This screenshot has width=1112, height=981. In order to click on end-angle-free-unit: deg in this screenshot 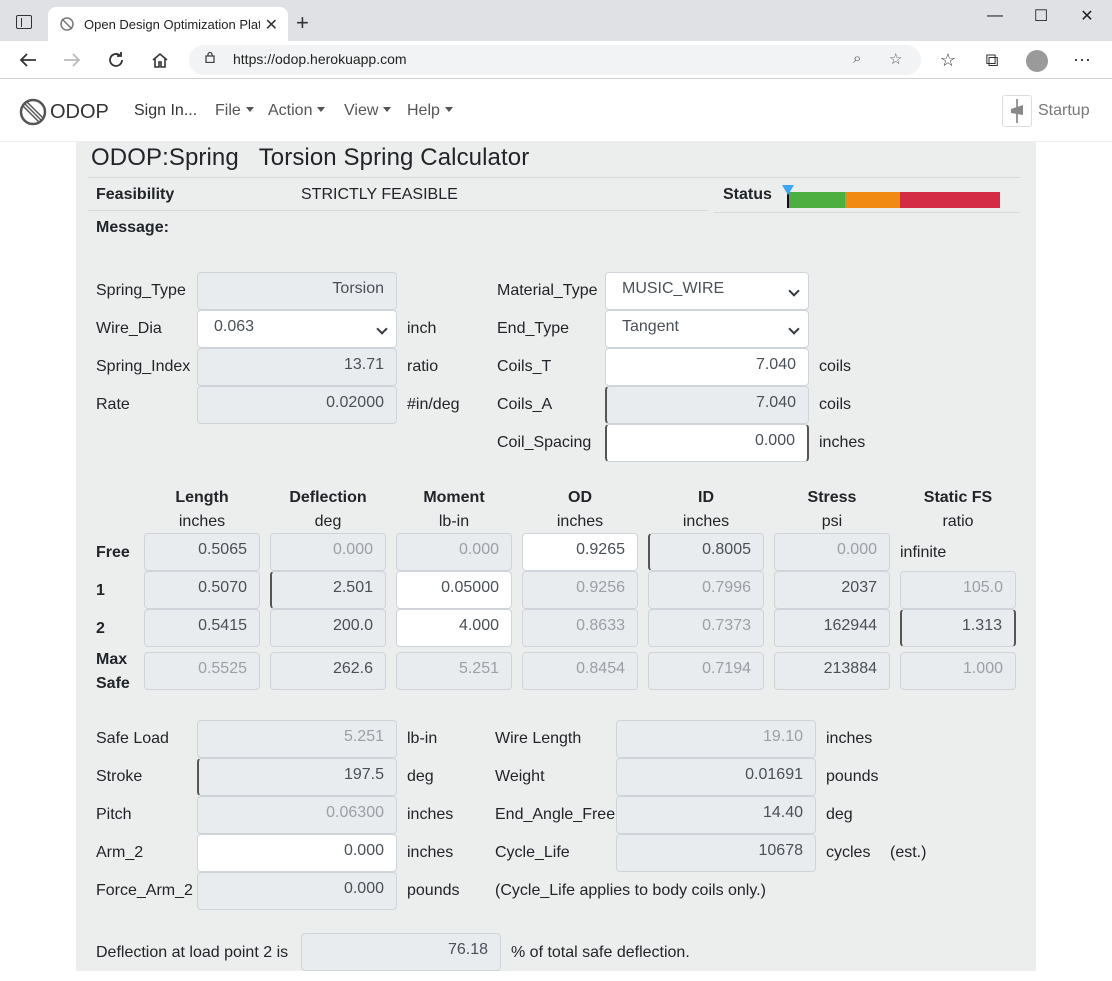, I will do `click(839, 814)`.